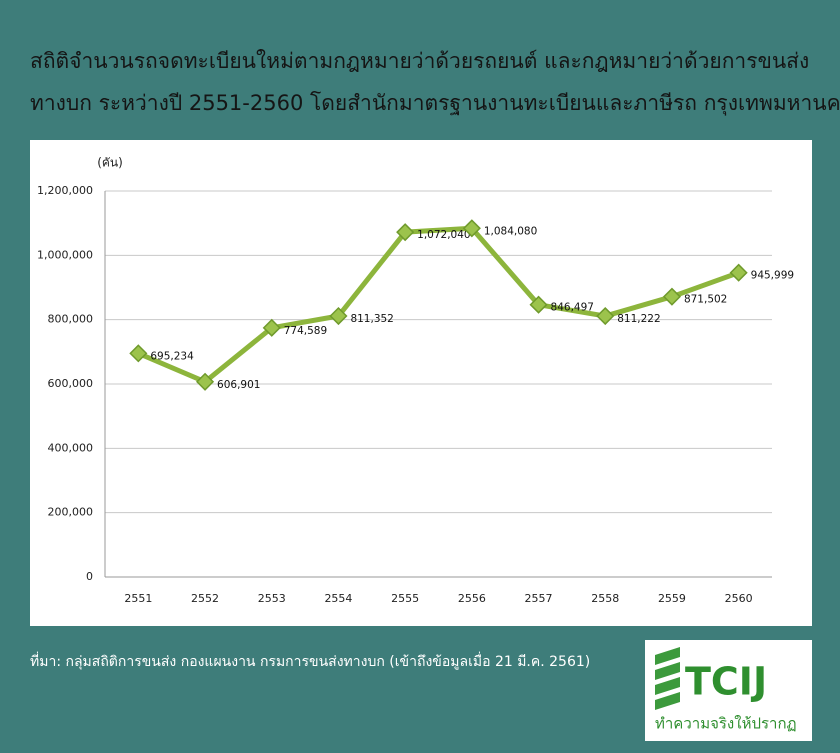  What do you see at coordinates (71, 319) in the screenshot?
I see `y-tick-label: 800,000` at bounding box center [71, 319].